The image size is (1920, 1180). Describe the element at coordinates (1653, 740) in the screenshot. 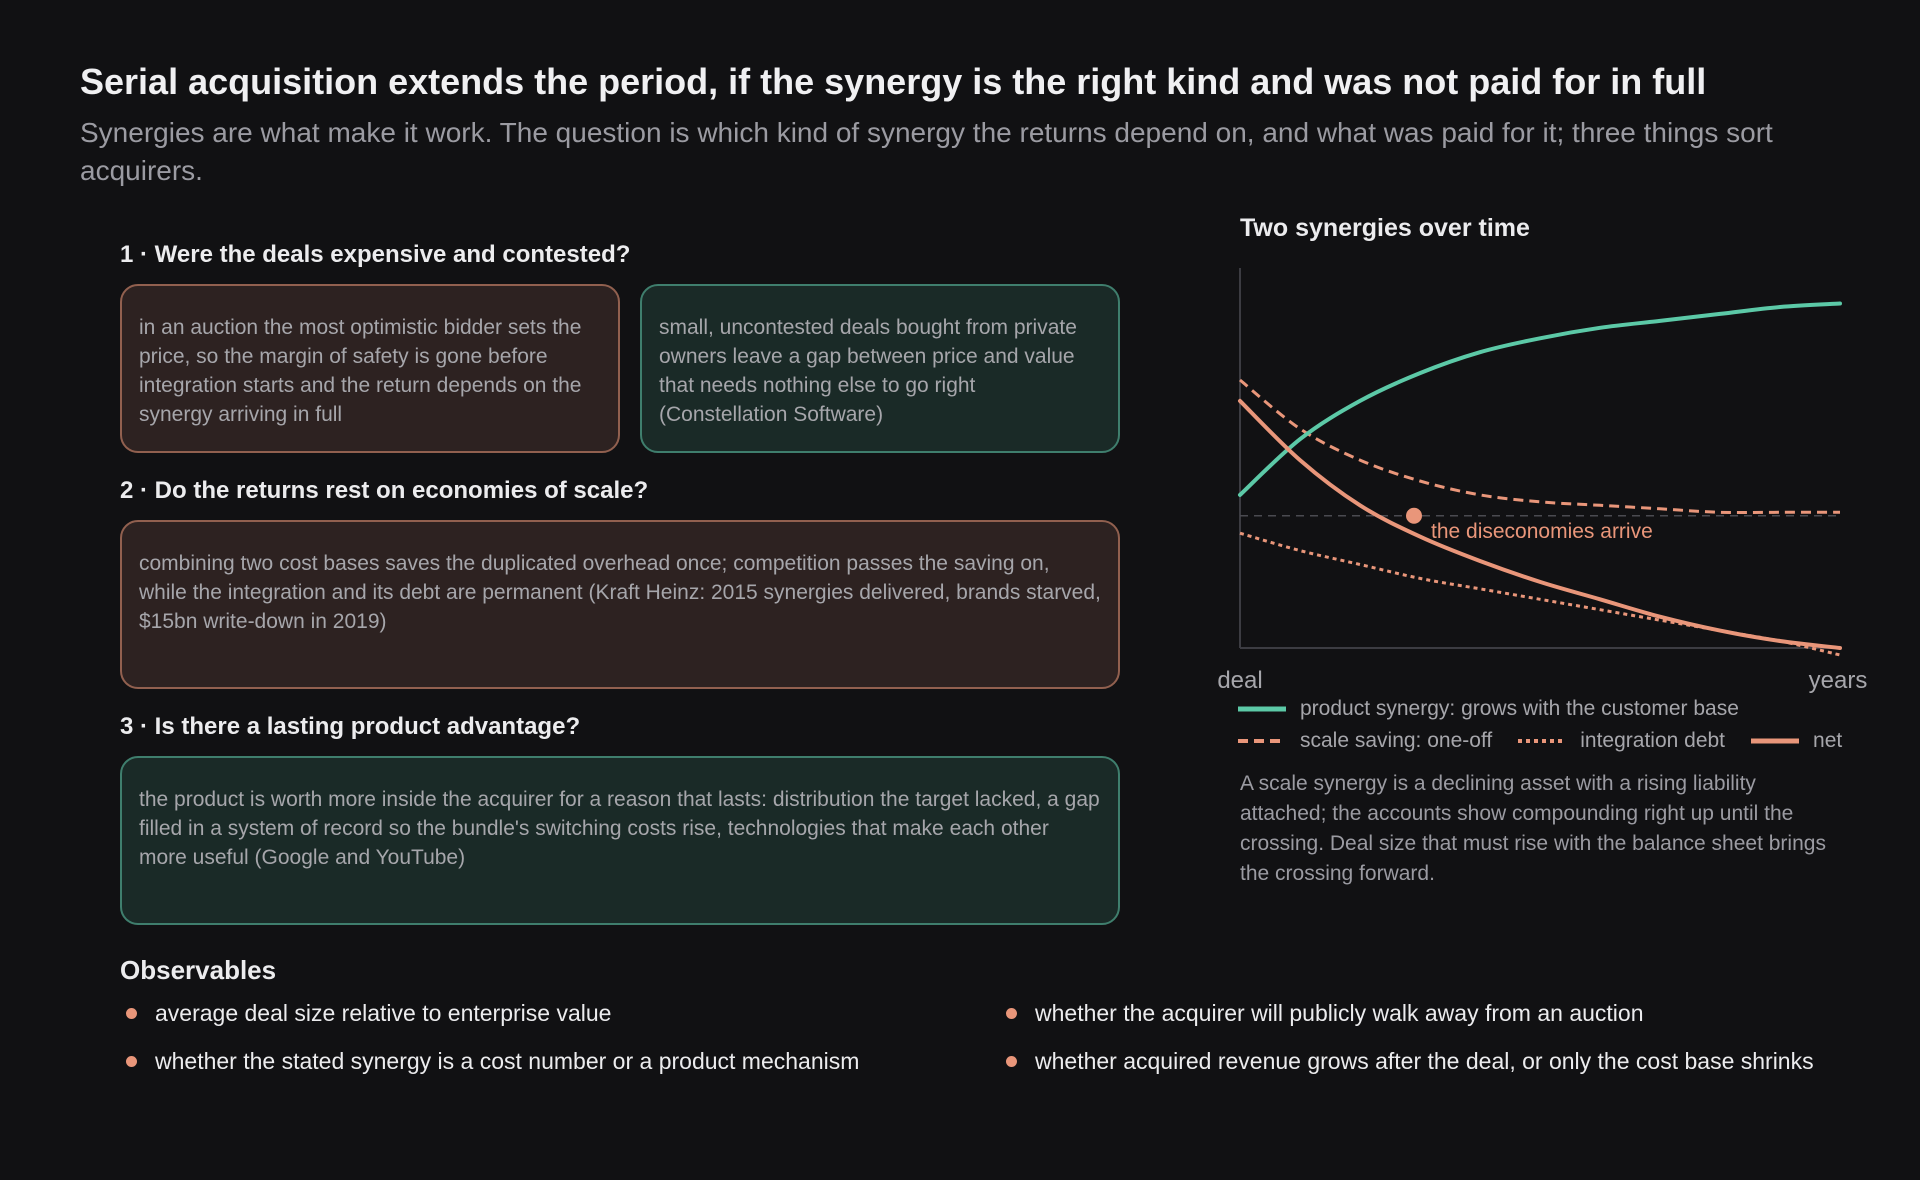

I see `legend-label: integration debt` at that location.